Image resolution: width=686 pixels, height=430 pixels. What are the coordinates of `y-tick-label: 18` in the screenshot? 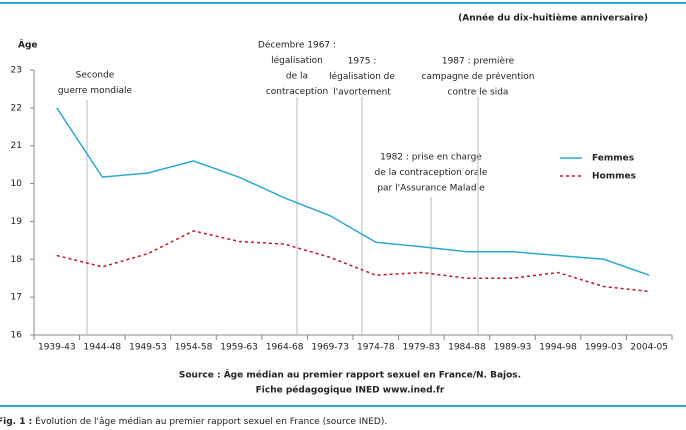 It's located at (17, 260).